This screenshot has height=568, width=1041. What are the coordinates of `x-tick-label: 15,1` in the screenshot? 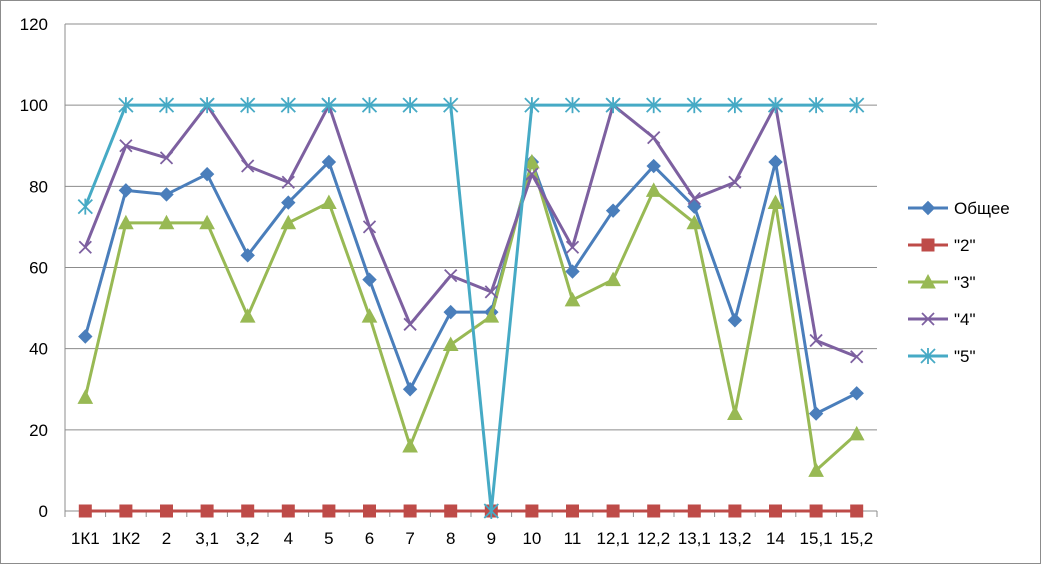 It's located at (816, 538).